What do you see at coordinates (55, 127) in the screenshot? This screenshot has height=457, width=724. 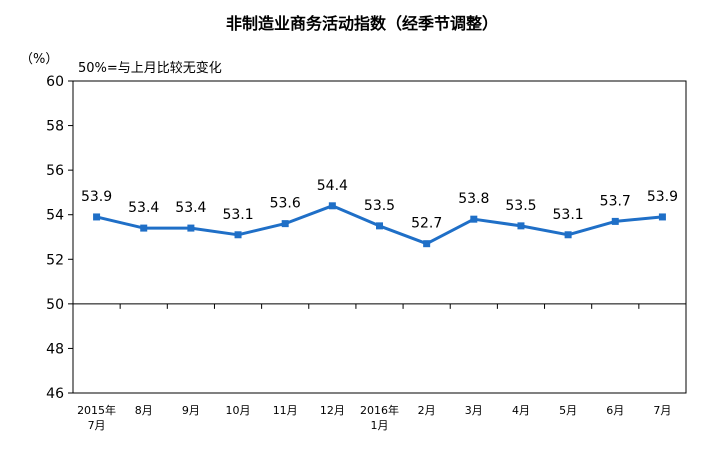 I see `y-tick-label: 58` at bounding box center [55, 127].